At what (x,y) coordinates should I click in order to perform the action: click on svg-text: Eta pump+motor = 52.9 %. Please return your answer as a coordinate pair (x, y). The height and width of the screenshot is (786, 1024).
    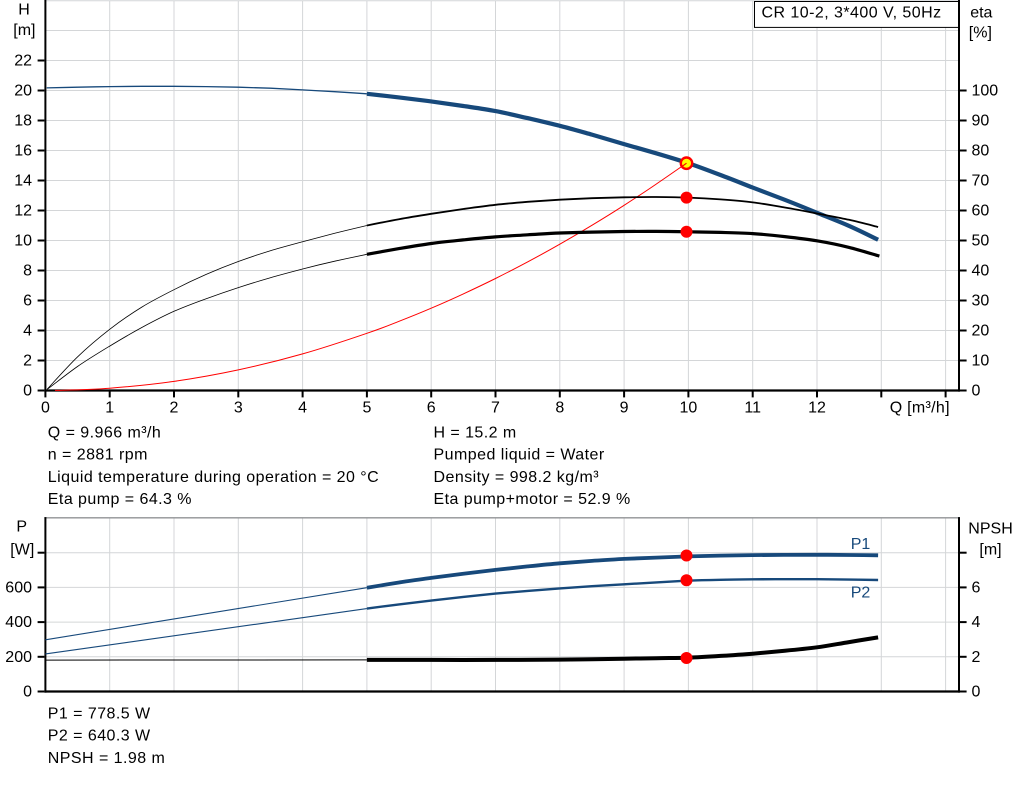
    Looking at the image, I should click on (532, 499).